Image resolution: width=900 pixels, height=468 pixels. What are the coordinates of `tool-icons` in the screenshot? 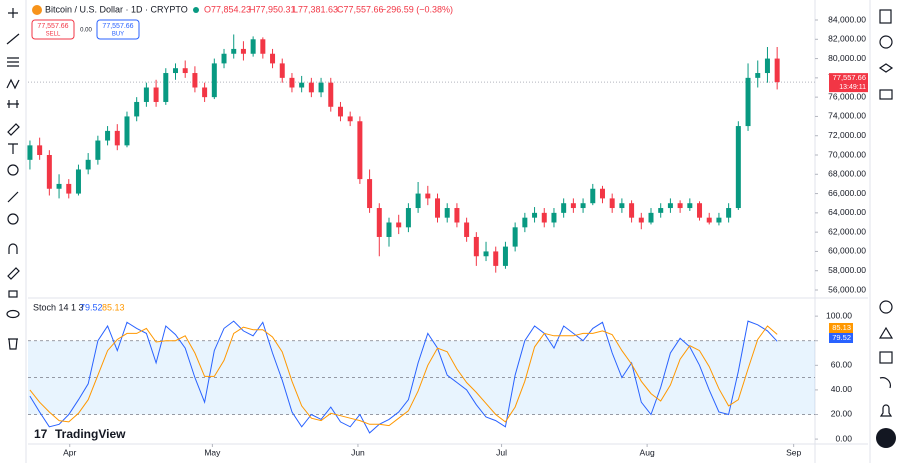 It's located at (13, 179).